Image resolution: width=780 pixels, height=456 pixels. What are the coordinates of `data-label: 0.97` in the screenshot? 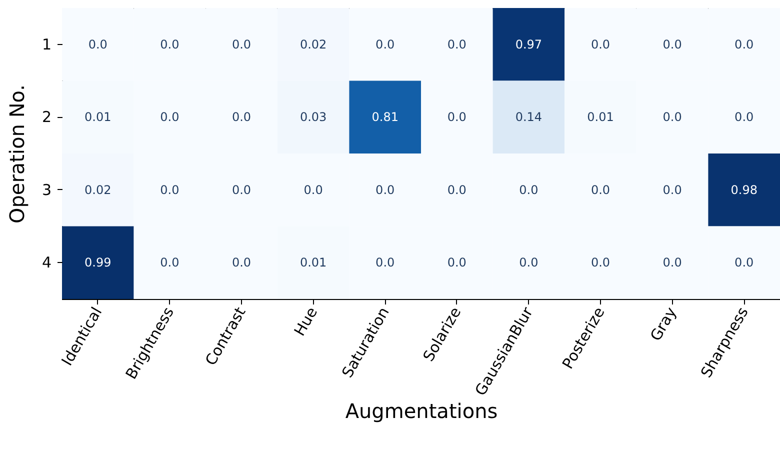 It's located at (528, 44).